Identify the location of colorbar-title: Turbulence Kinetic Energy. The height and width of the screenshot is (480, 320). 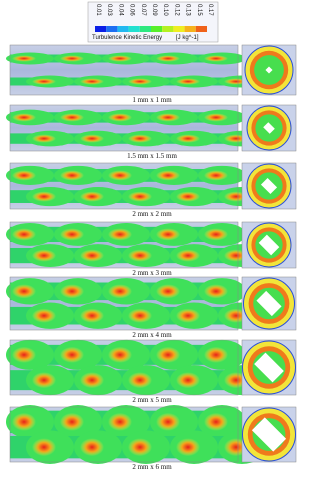
(127, 38).